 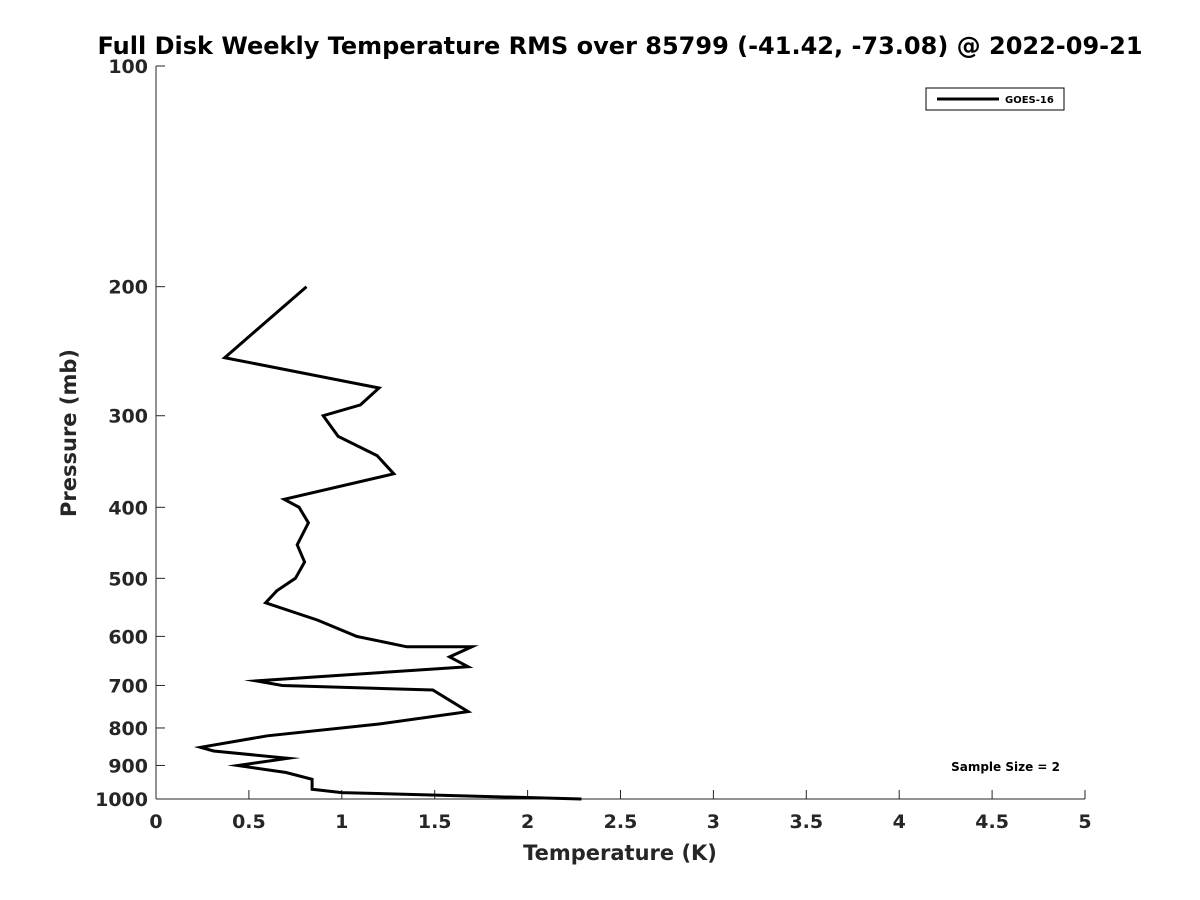 What do you see at coordinates (128, 67) in the screenshot?
I see `y-tick-label: 100` at bounding box center [128, 67].